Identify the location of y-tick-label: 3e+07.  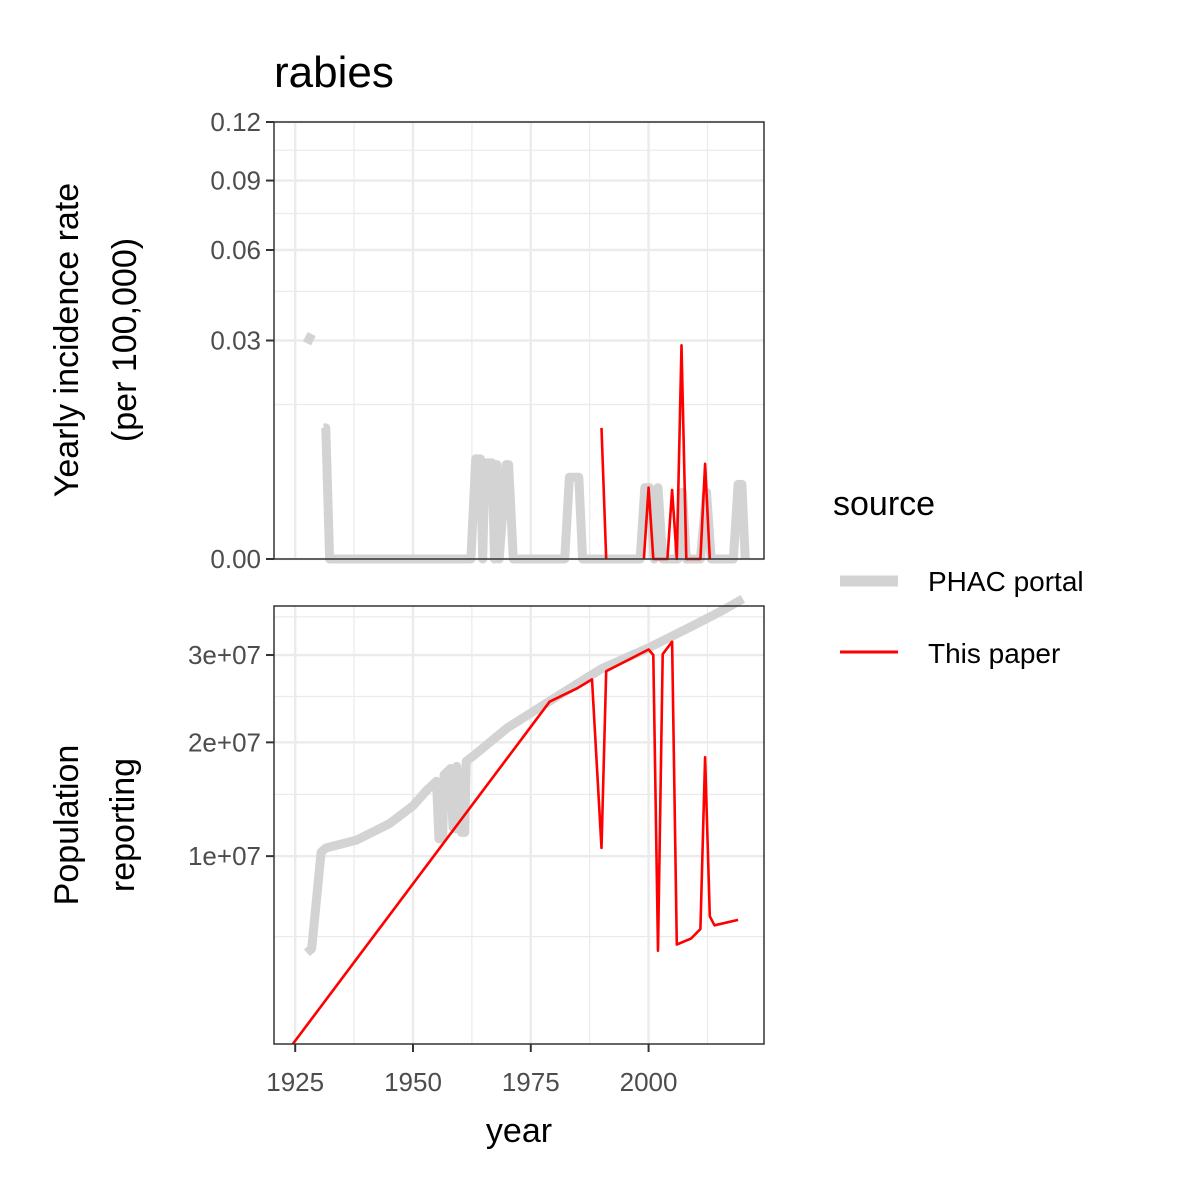
(224, 655).